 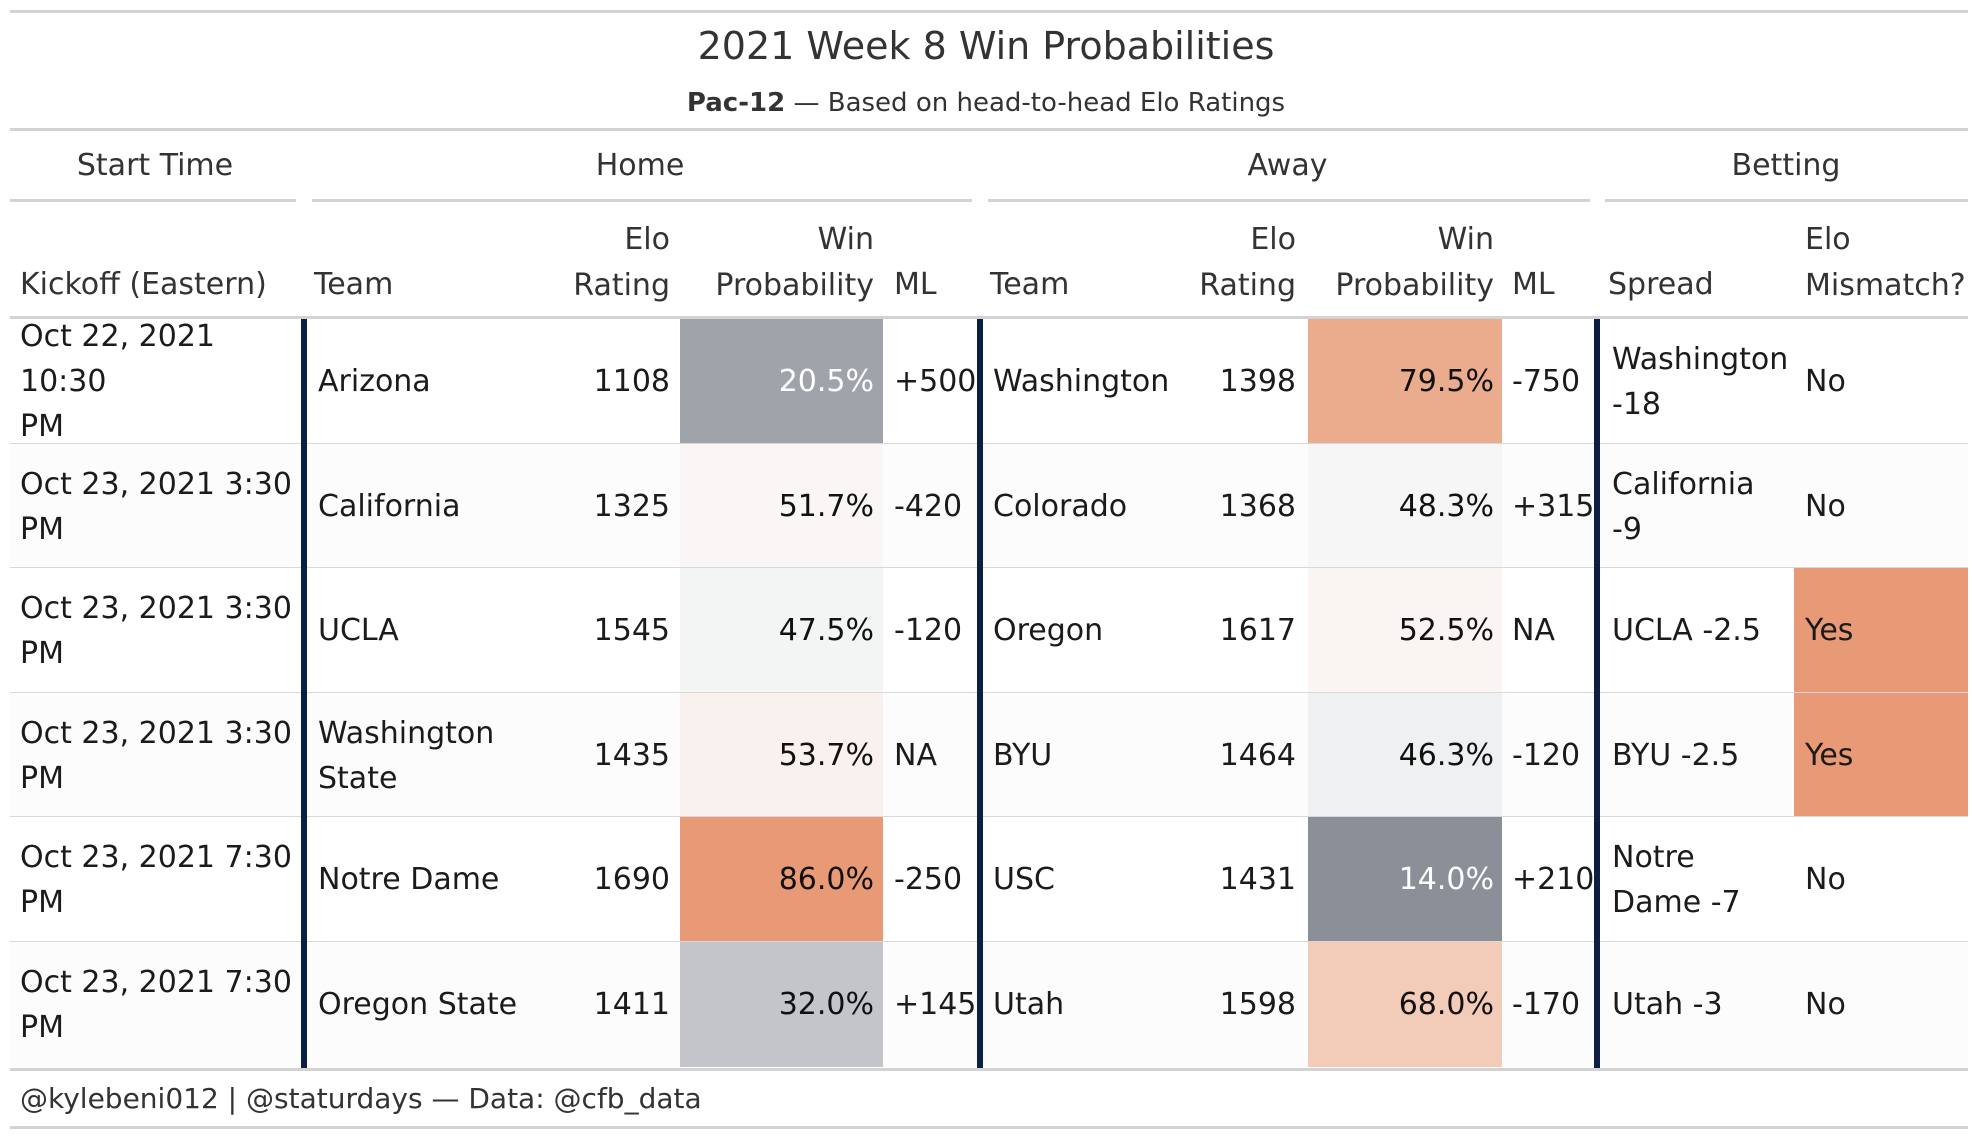 What do you see at coordinates (374, 381) in the screenshot?
I see `home-team-cell: Arizona` at bounding box center [374, 381].